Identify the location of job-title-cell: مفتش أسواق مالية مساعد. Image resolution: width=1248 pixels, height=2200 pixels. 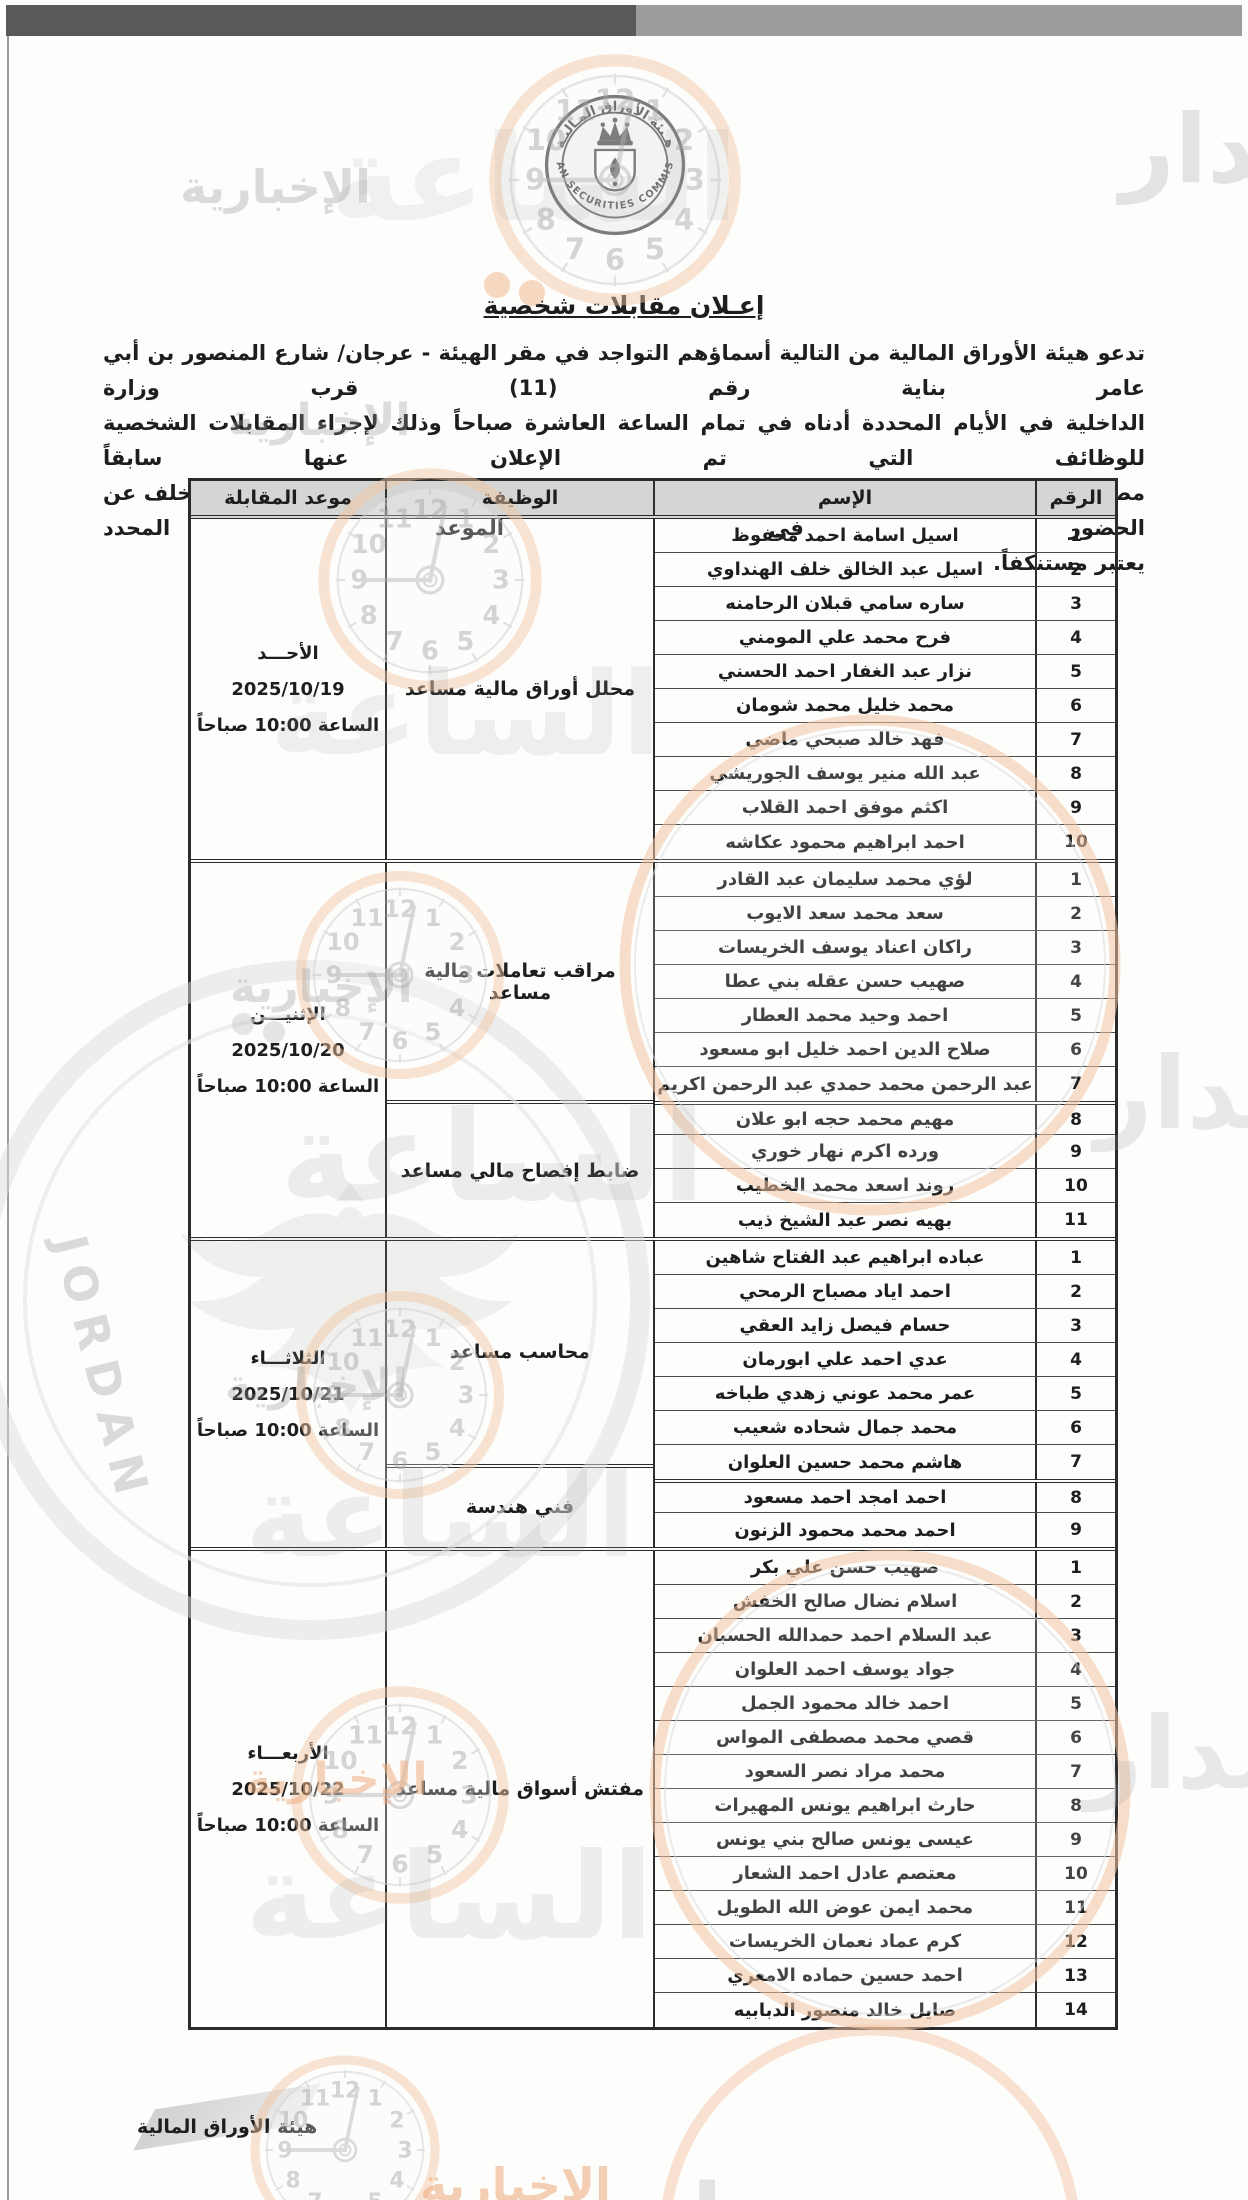
(520, 1789).